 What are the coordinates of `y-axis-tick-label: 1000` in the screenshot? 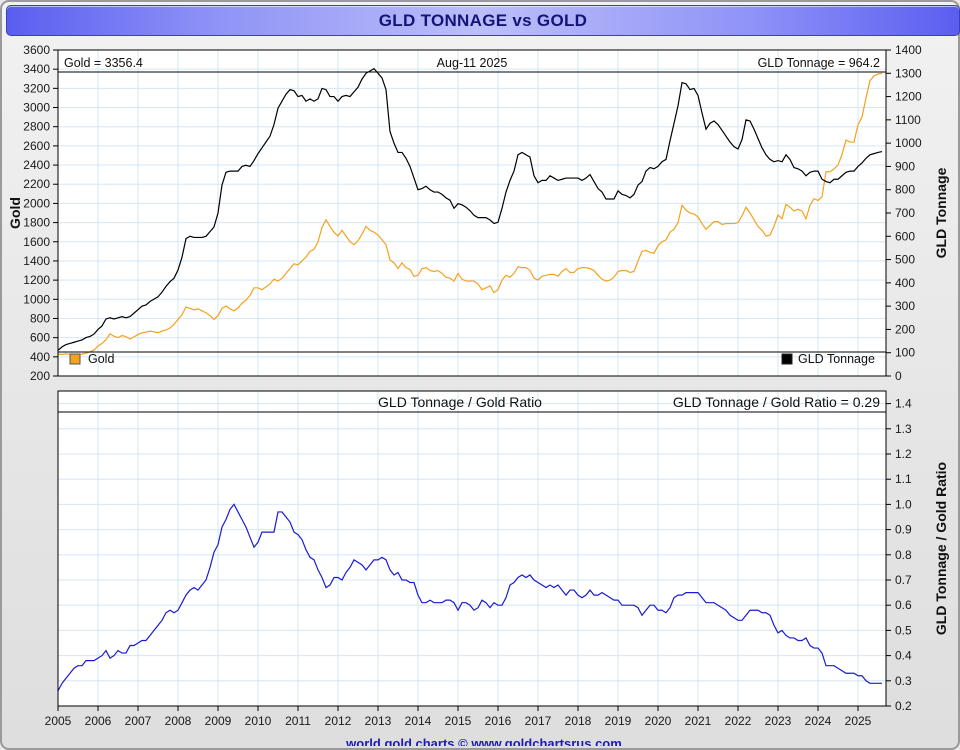 It's located at (36, 299).